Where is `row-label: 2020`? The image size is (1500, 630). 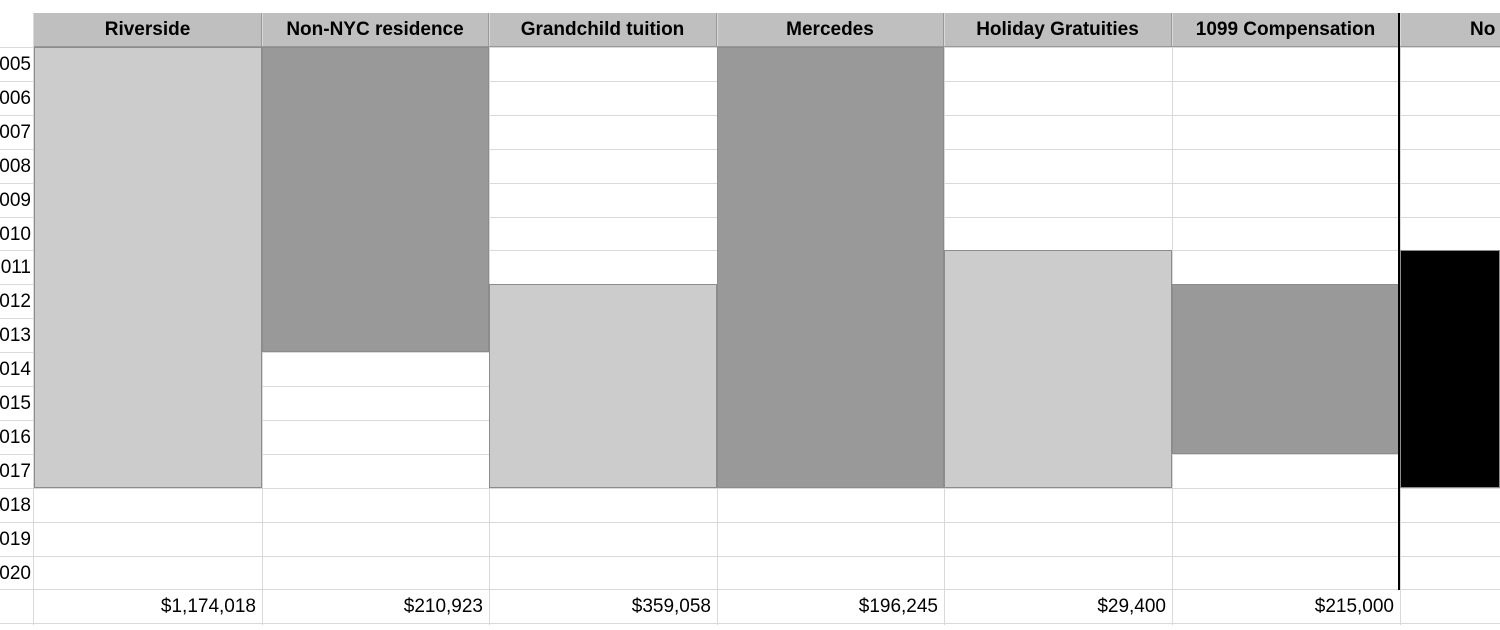
row-label: 2020 is located at coordinates (15, 573).